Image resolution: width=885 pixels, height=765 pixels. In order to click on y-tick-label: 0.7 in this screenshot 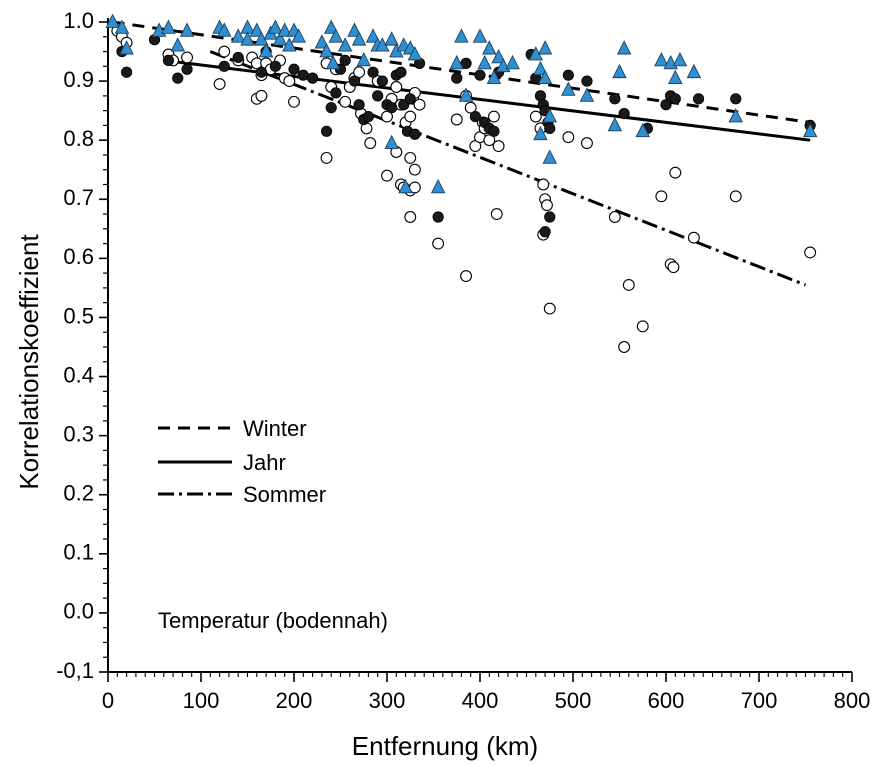, I will do `click(78, 197)`.